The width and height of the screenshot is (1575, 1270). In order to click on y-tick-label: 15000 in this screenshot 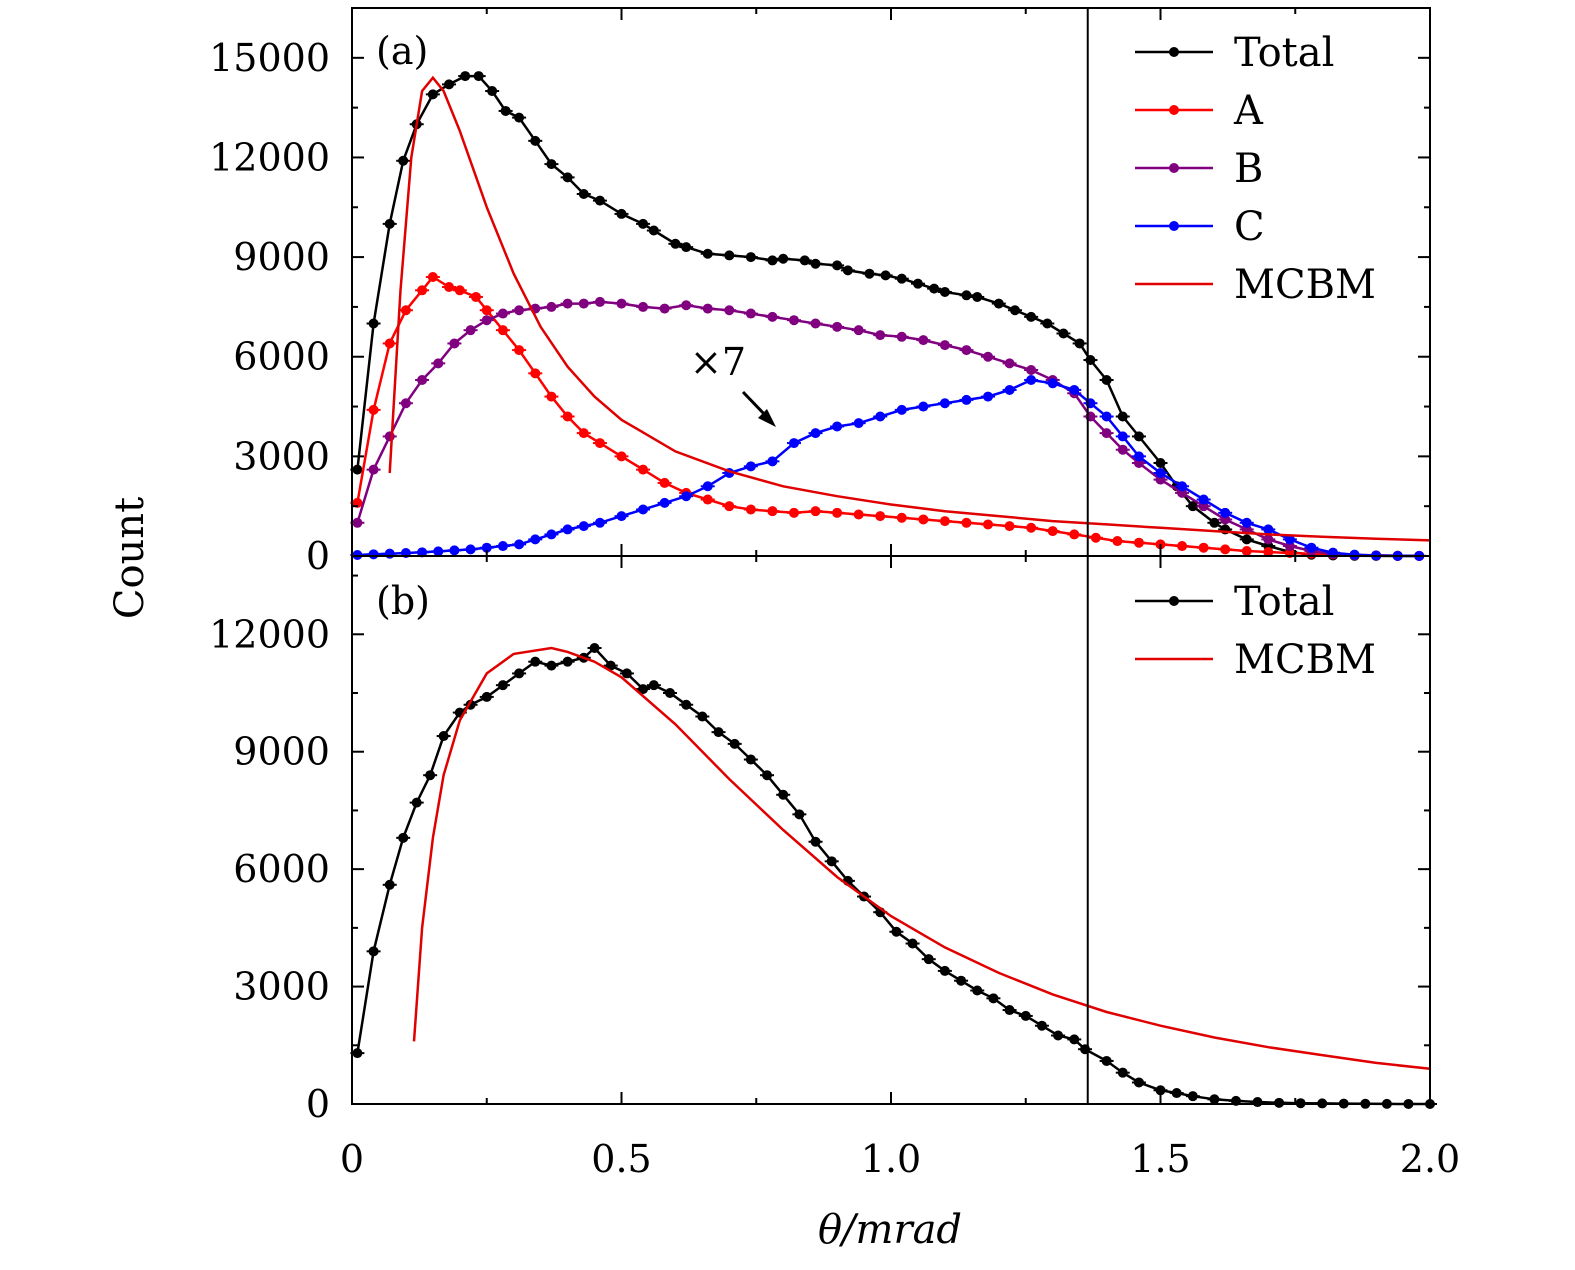, I will do `click(269, 58)`.